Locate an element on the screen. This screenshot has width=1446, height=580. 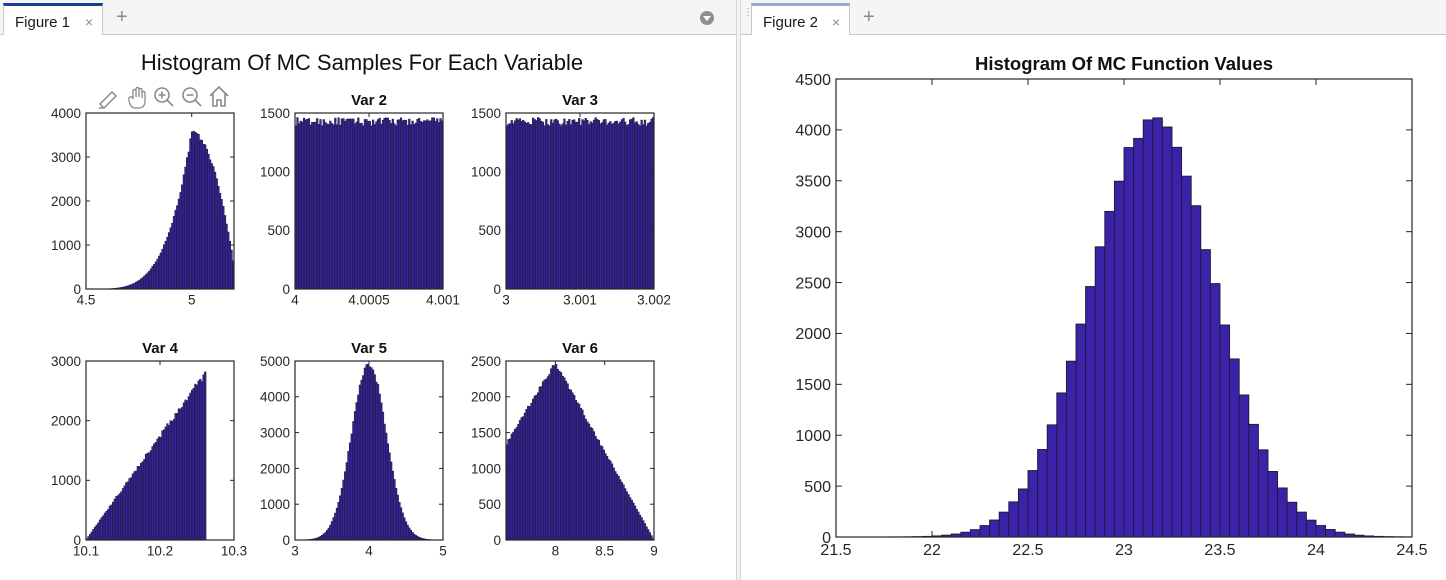
x-tick-label: 4.001 is located at coordinates (443, 300).